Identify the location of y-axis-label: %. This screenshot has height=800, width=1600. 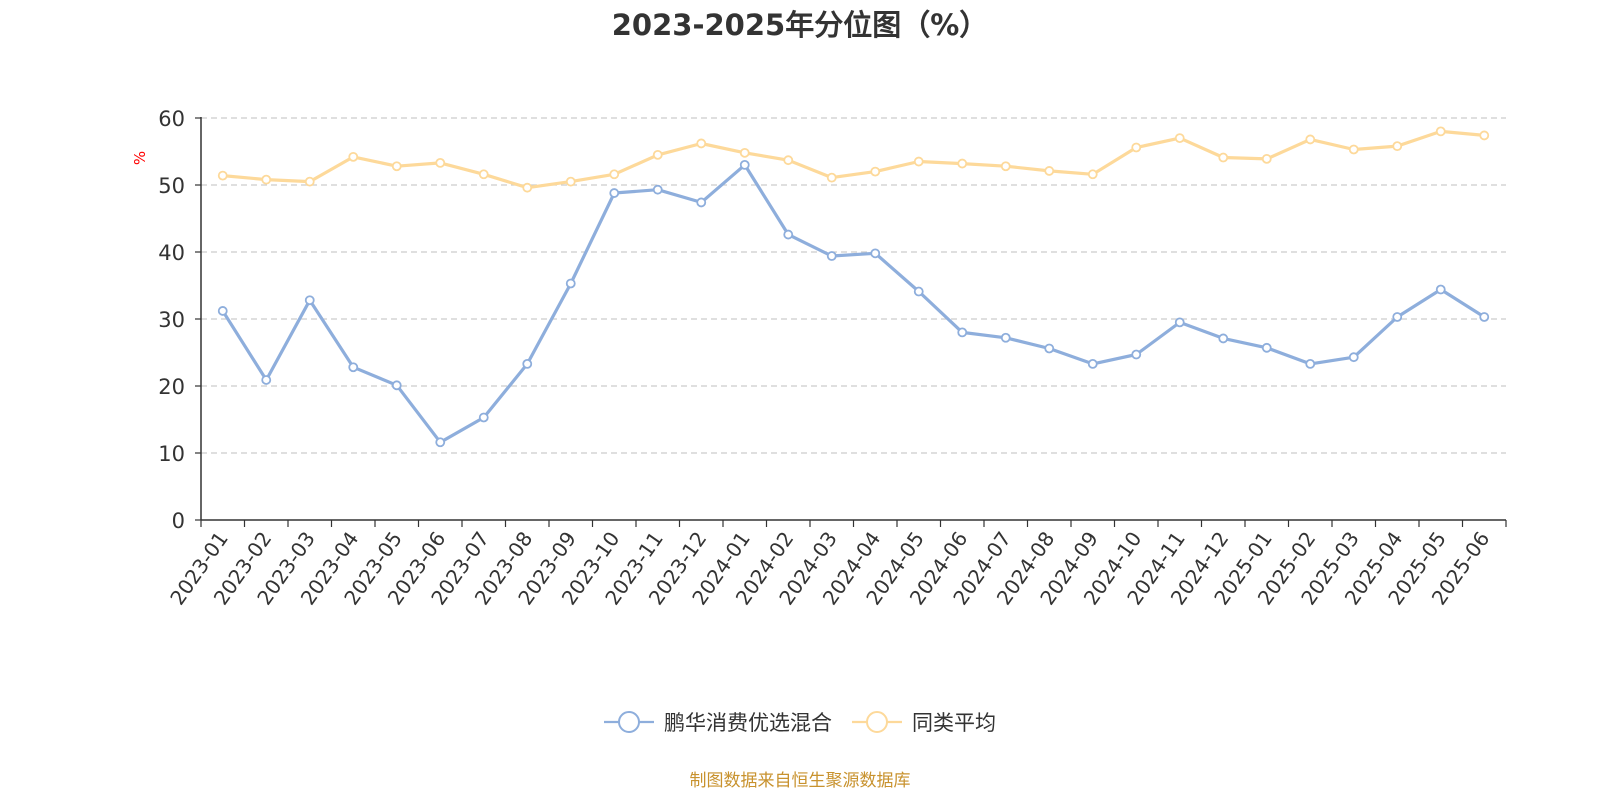
(140, 158).